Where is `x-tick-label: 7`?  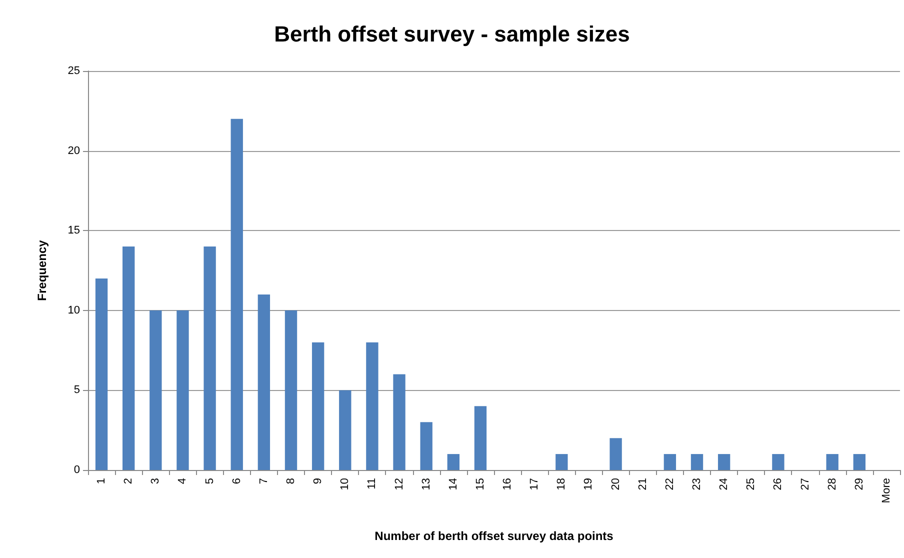
x-tick-label: 7 is located at coordinates (264, 481).